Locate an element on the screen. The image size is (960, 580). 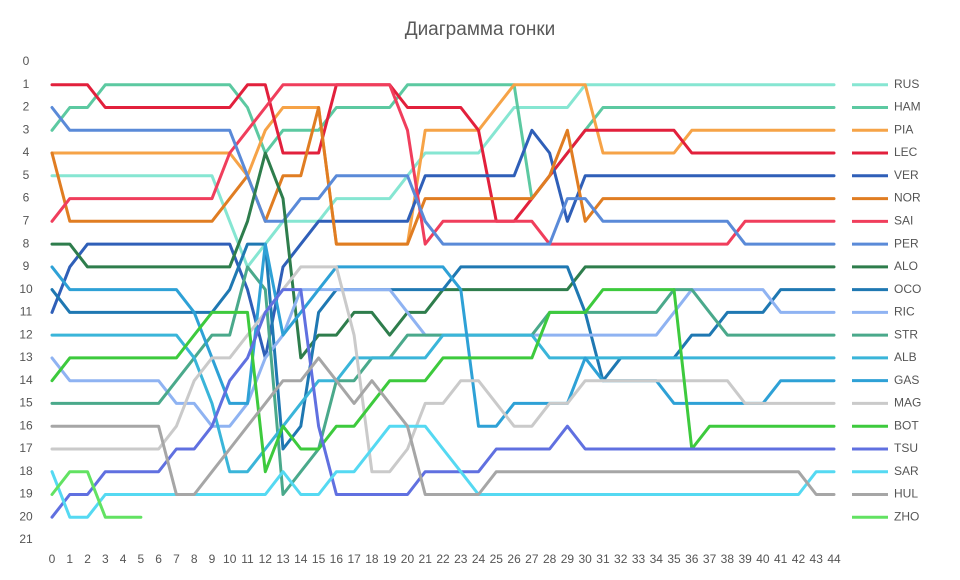
y-tick-label: 7 is located at coordinates (26, 221).